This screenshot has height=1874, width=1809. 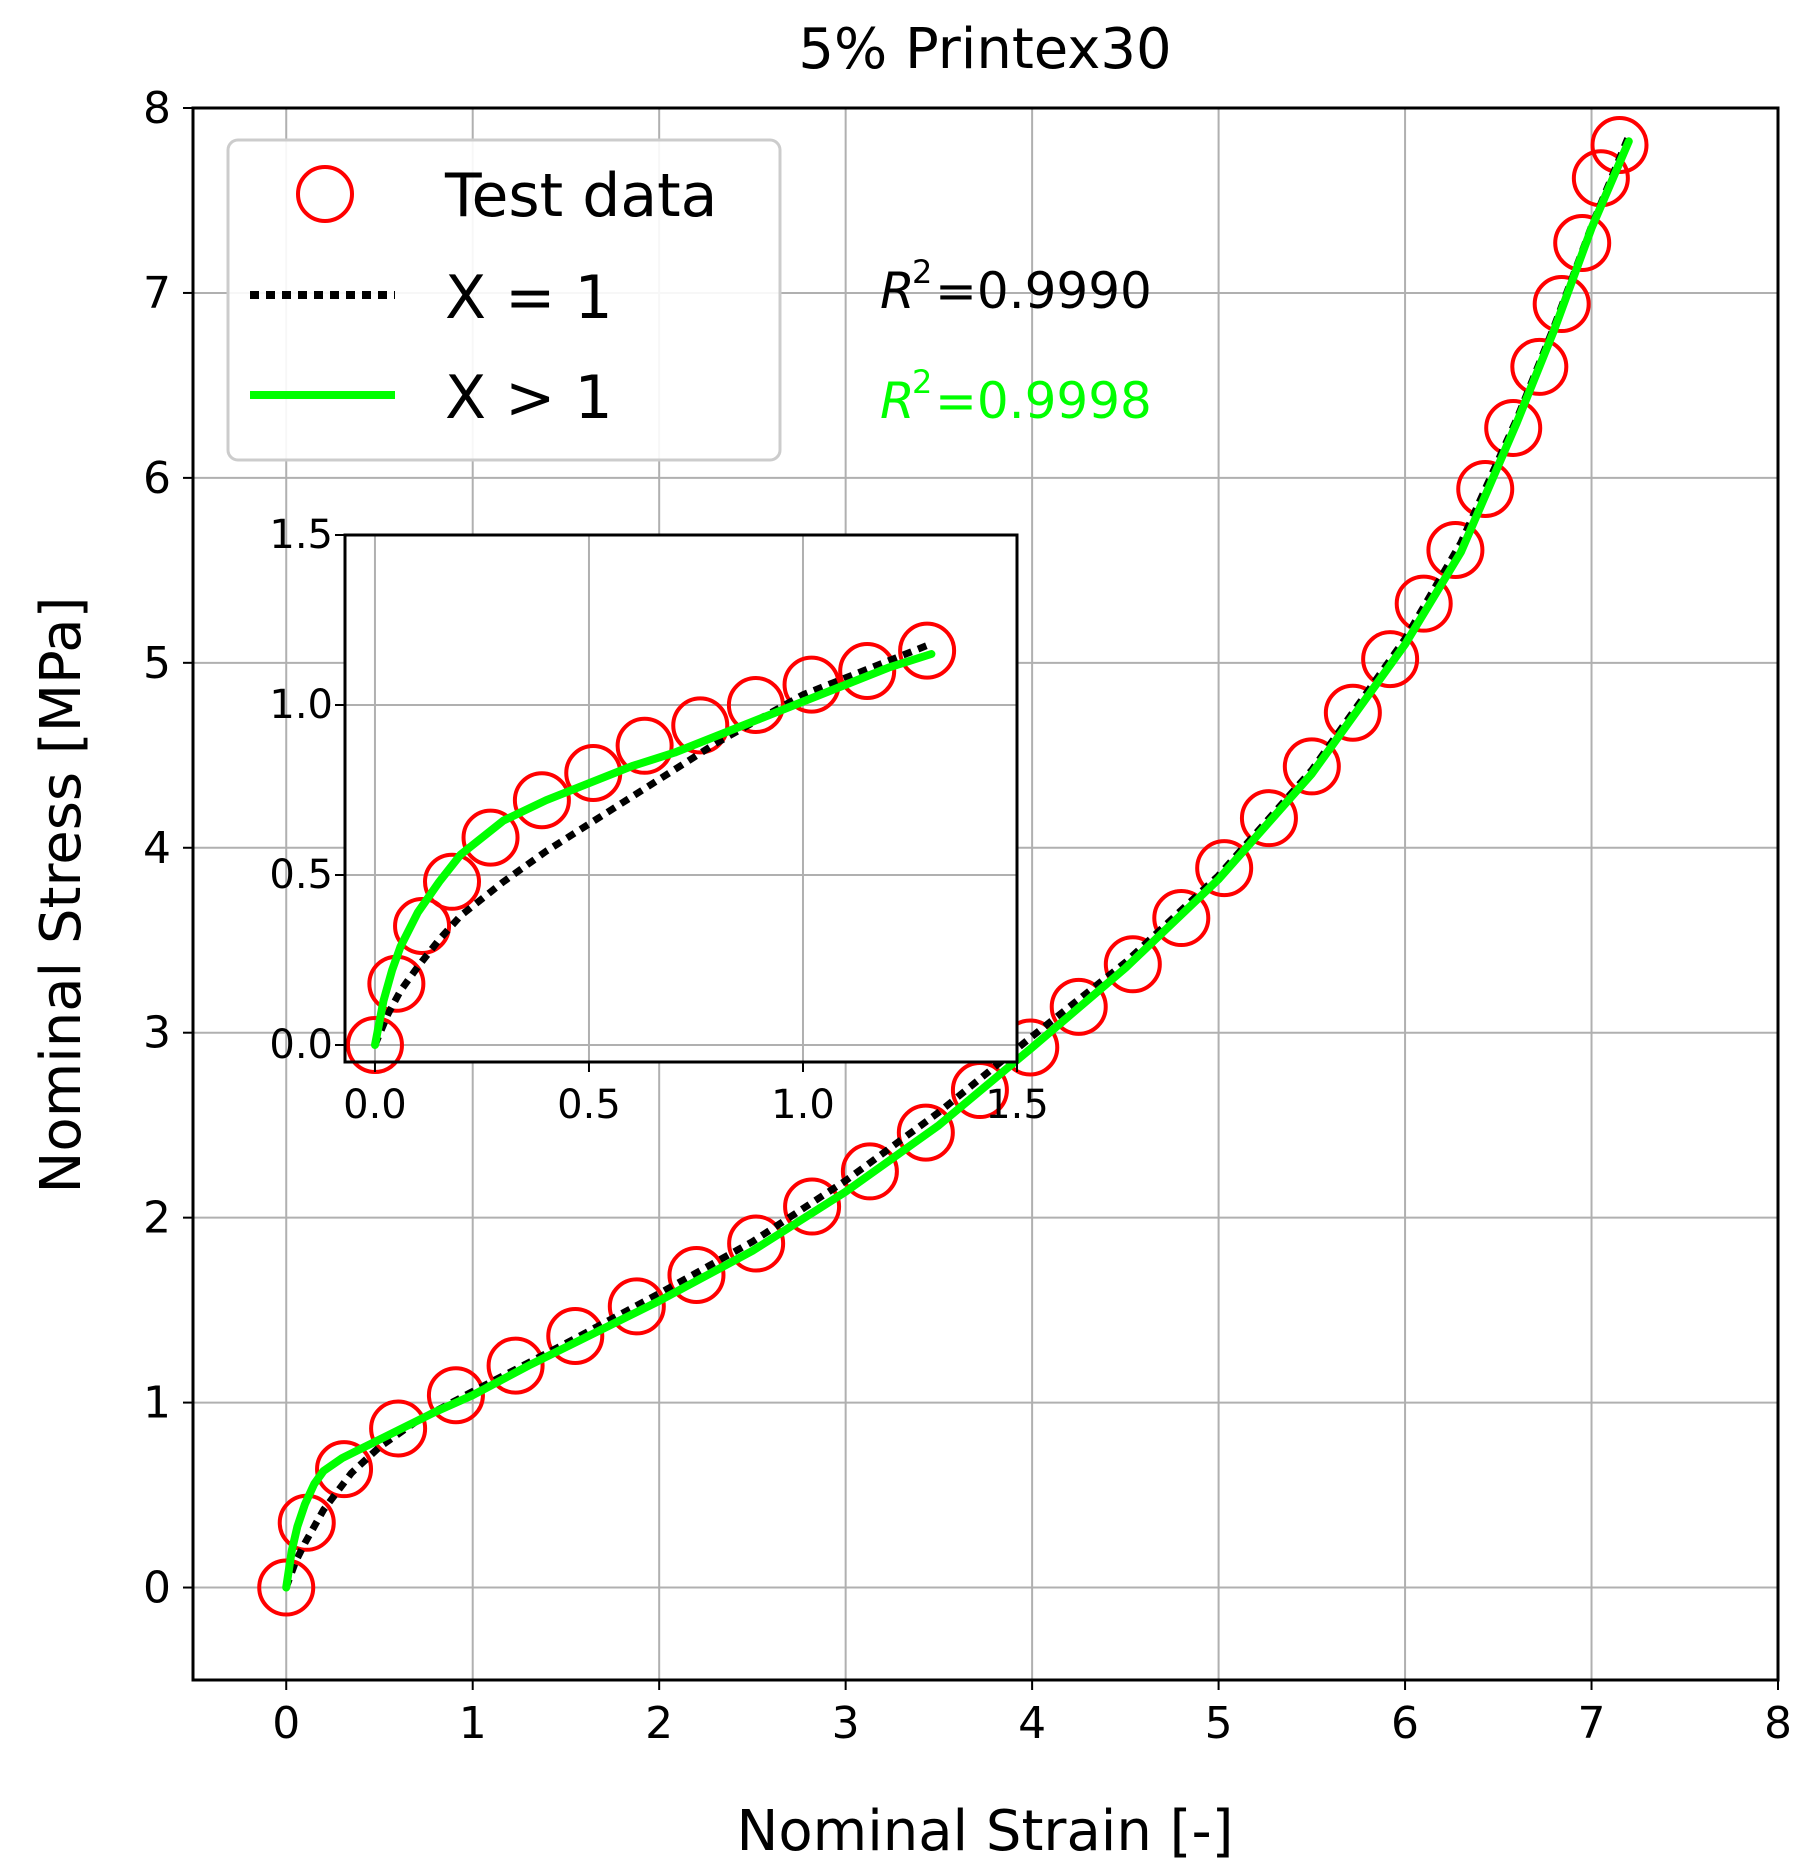 I want to click on legend-marker-test-data, so click(x=325, y=194).